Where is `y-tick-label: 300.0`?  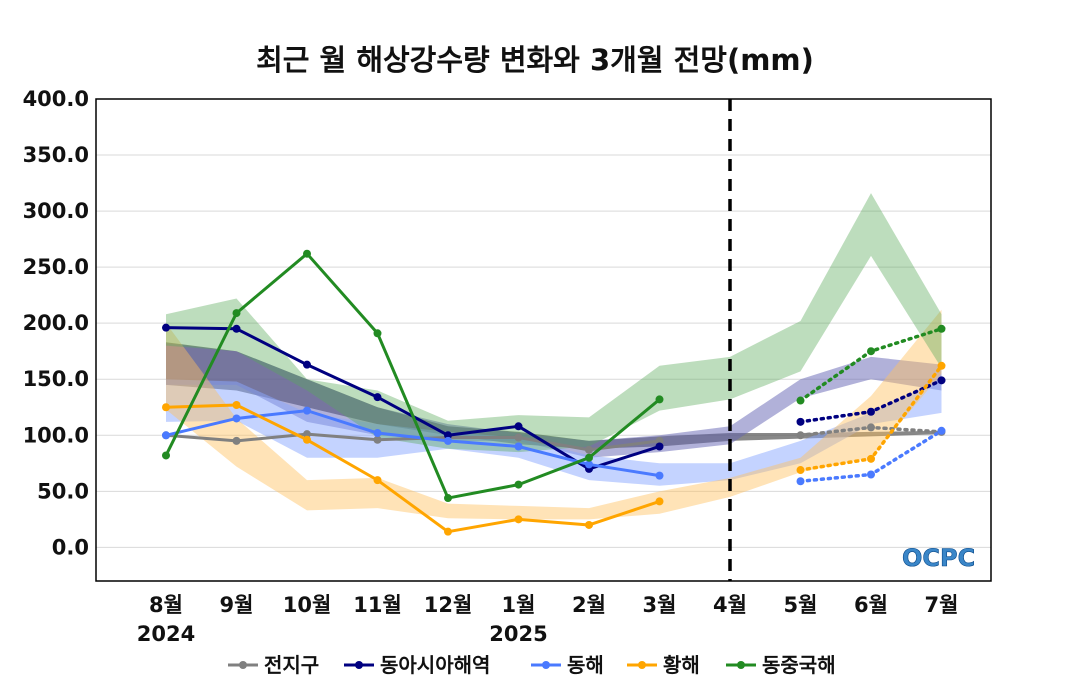 y-tick-label: 300.0 is located at coordinates (56, 211).